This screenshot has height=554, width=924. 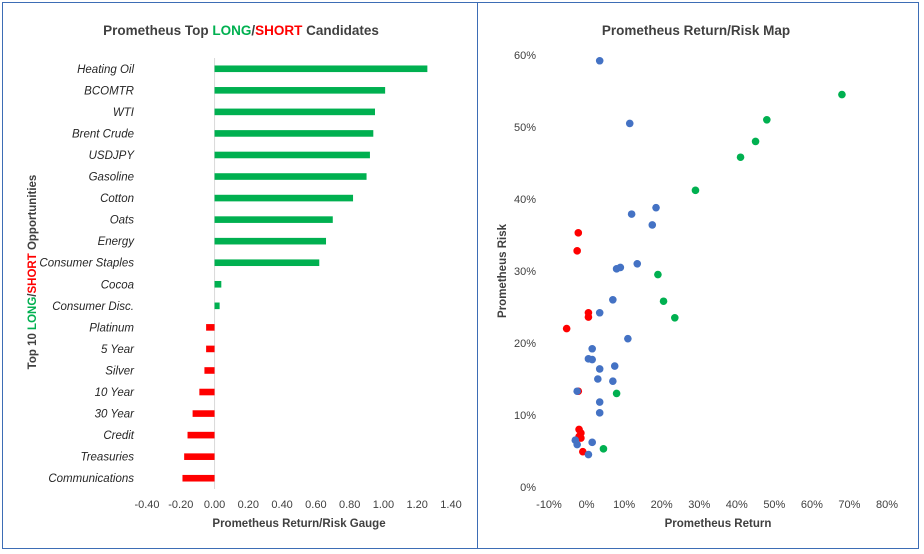 I want to click on x-tick-label: 1.00, so click(x=383, y=505).